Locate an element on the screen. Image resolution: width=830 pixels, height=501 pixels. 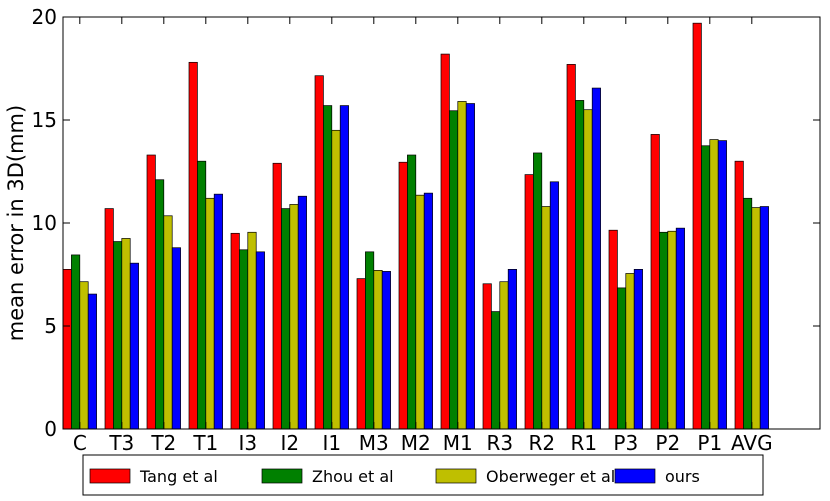
bar-M1-tang-et-al is located at coordinates (445, 241).